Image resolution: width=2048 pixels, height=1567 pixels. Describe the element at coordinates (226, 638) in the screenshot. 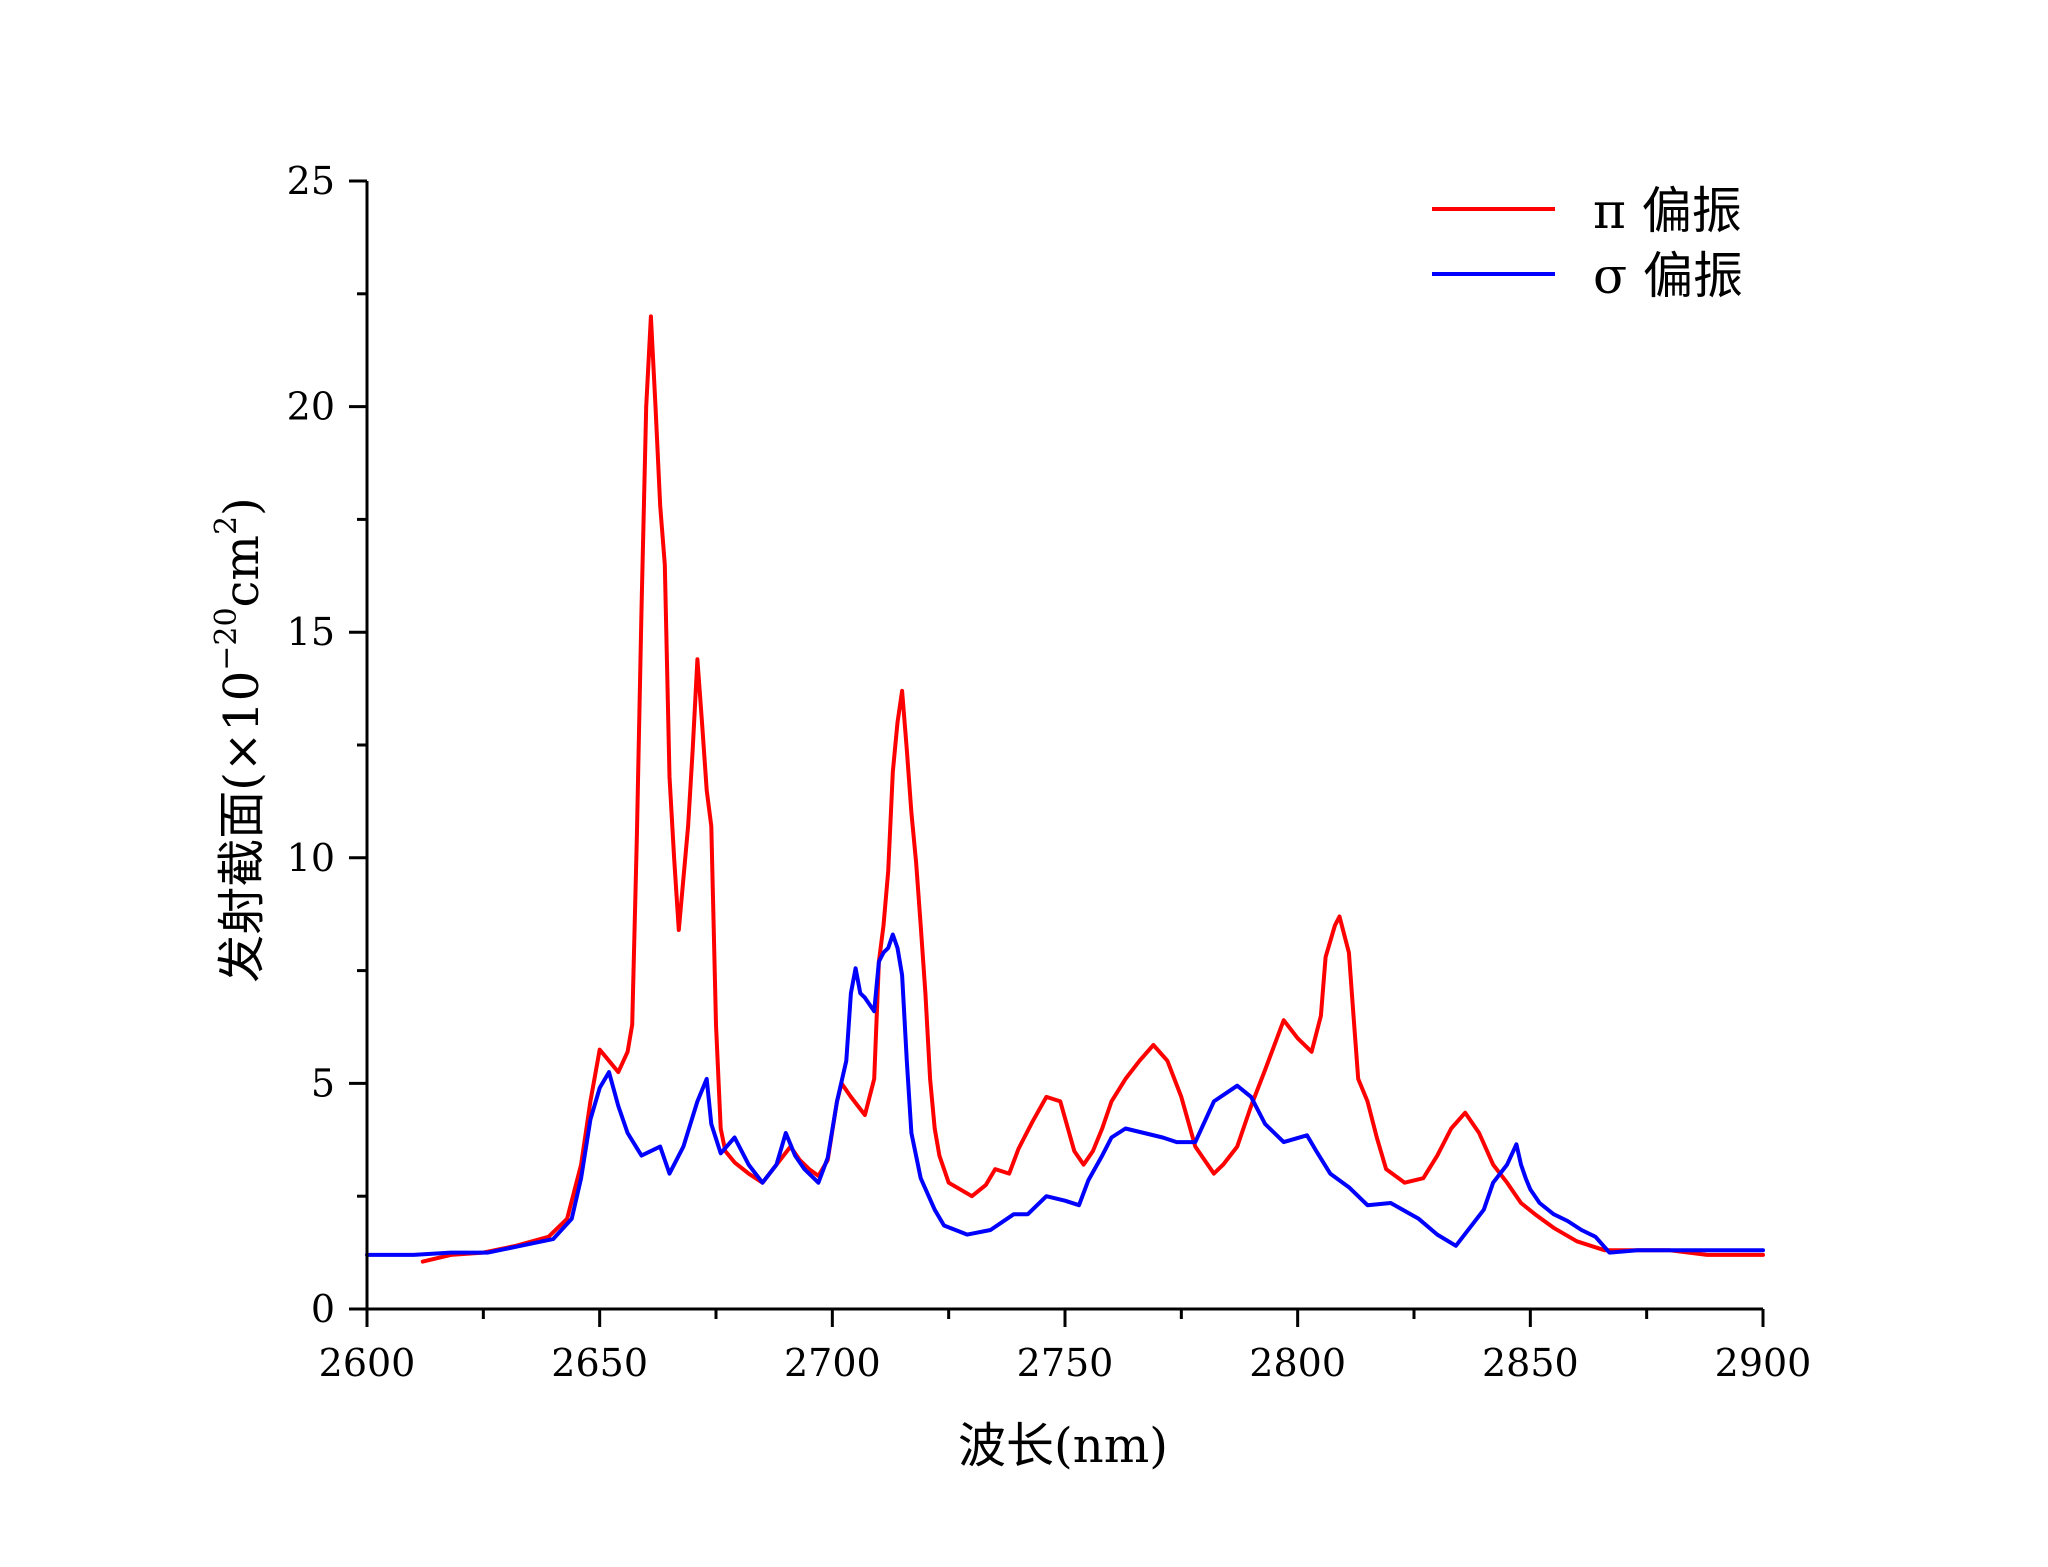

I see `y-axis-title-exponent: −20` at that location.